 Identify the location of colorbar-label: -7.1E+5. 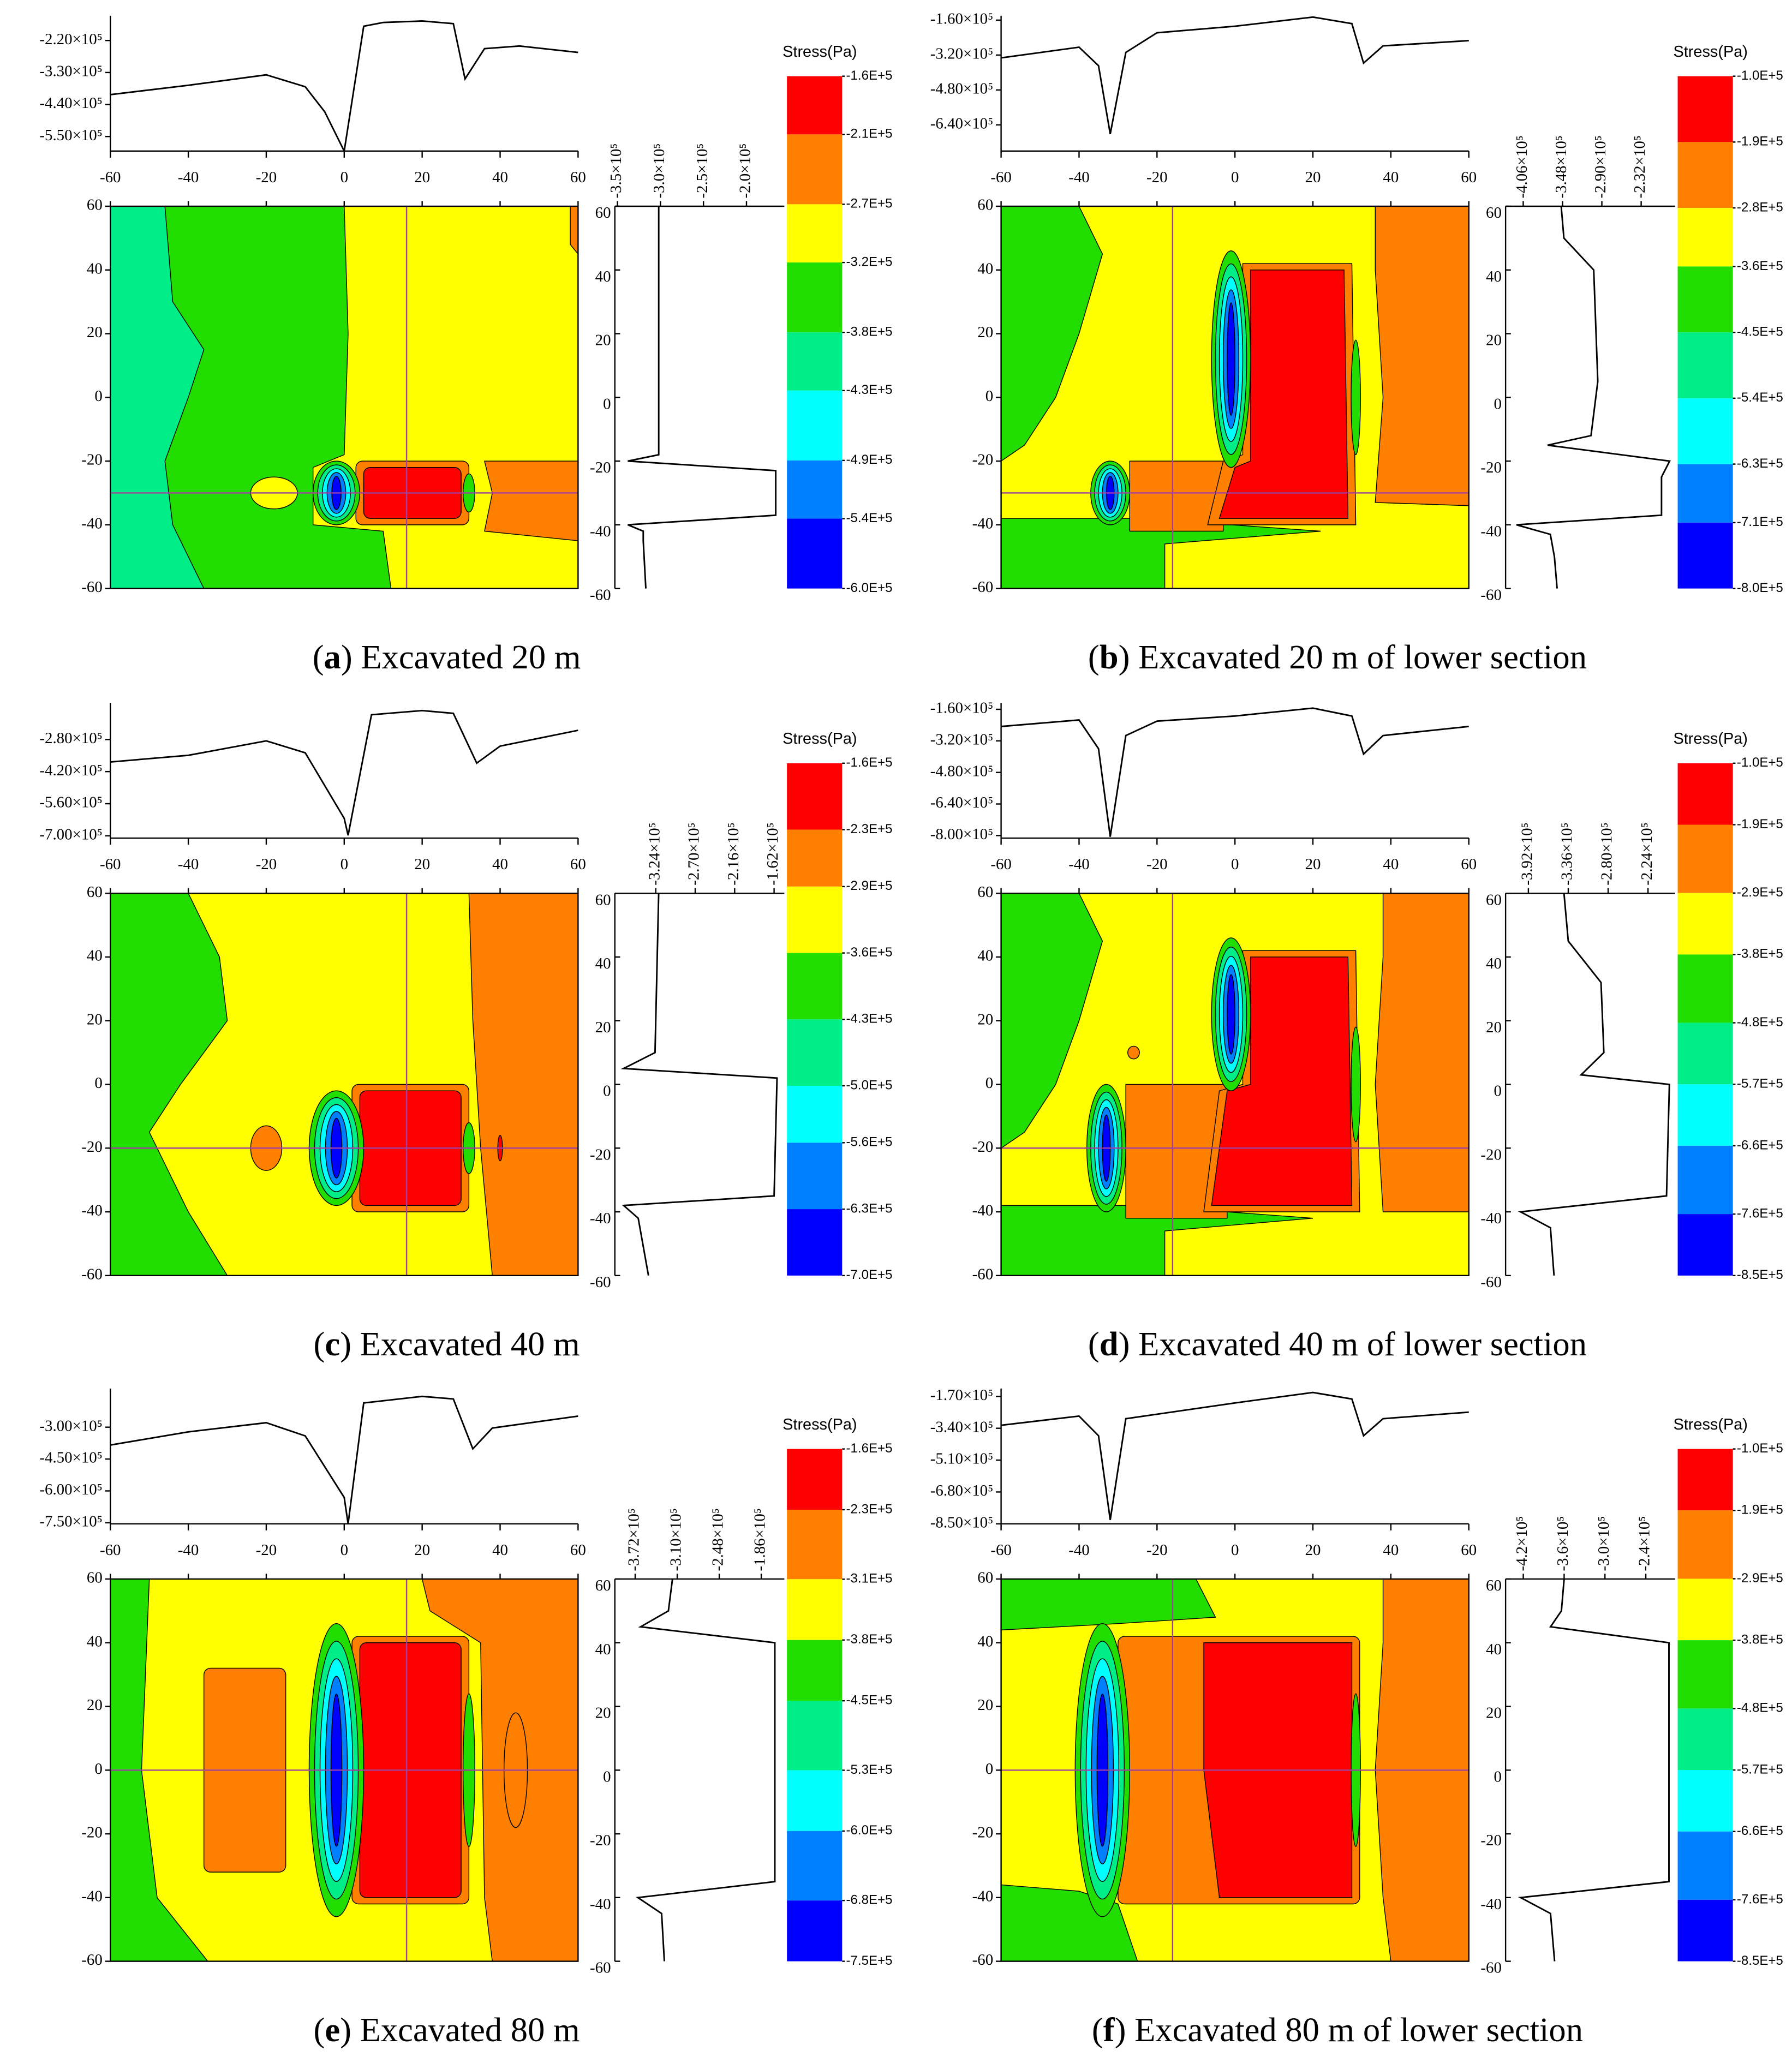
(1760, 522).